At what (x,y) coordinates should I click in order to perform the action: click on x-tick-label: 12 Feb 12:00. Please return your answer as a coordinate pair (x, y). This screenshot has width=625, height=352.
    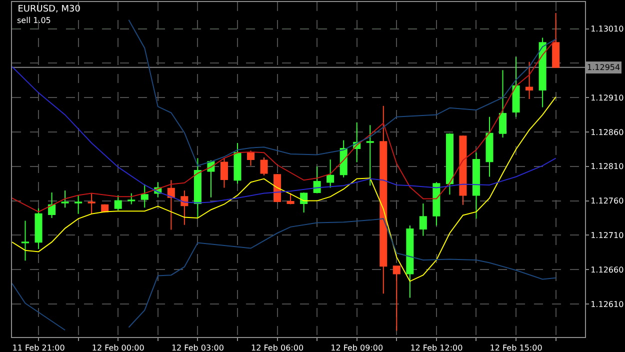
    Looking at the image, I should click on (436, 348).